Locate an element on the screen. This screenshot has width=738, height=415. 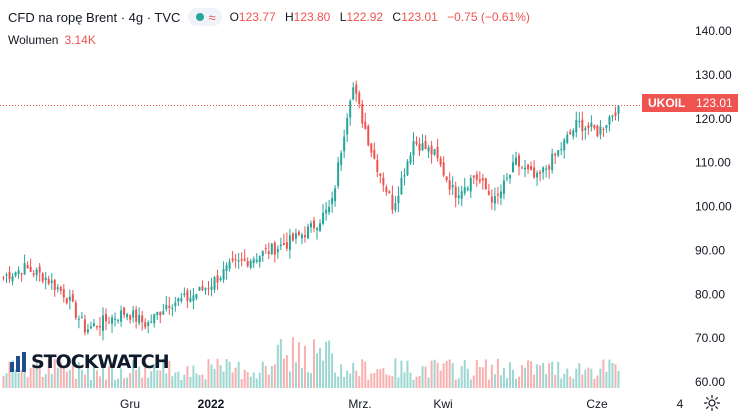
symbol-title: CFD na ropę Brent · 4g · TVC is located at coordinates (94, 17).